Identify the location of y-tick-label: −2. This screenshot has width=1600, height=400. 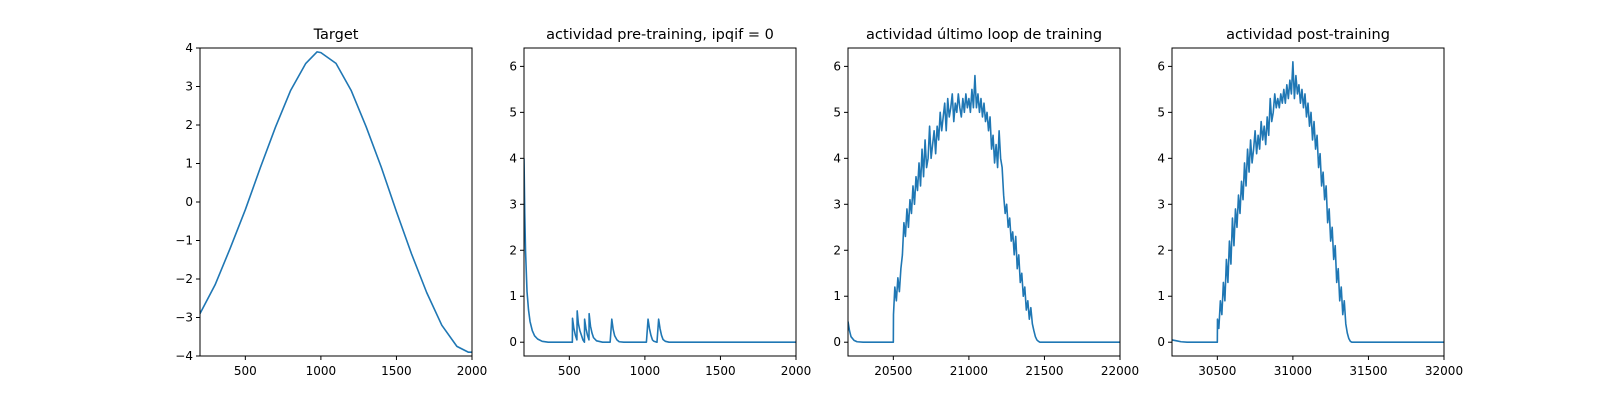
(184, 279).